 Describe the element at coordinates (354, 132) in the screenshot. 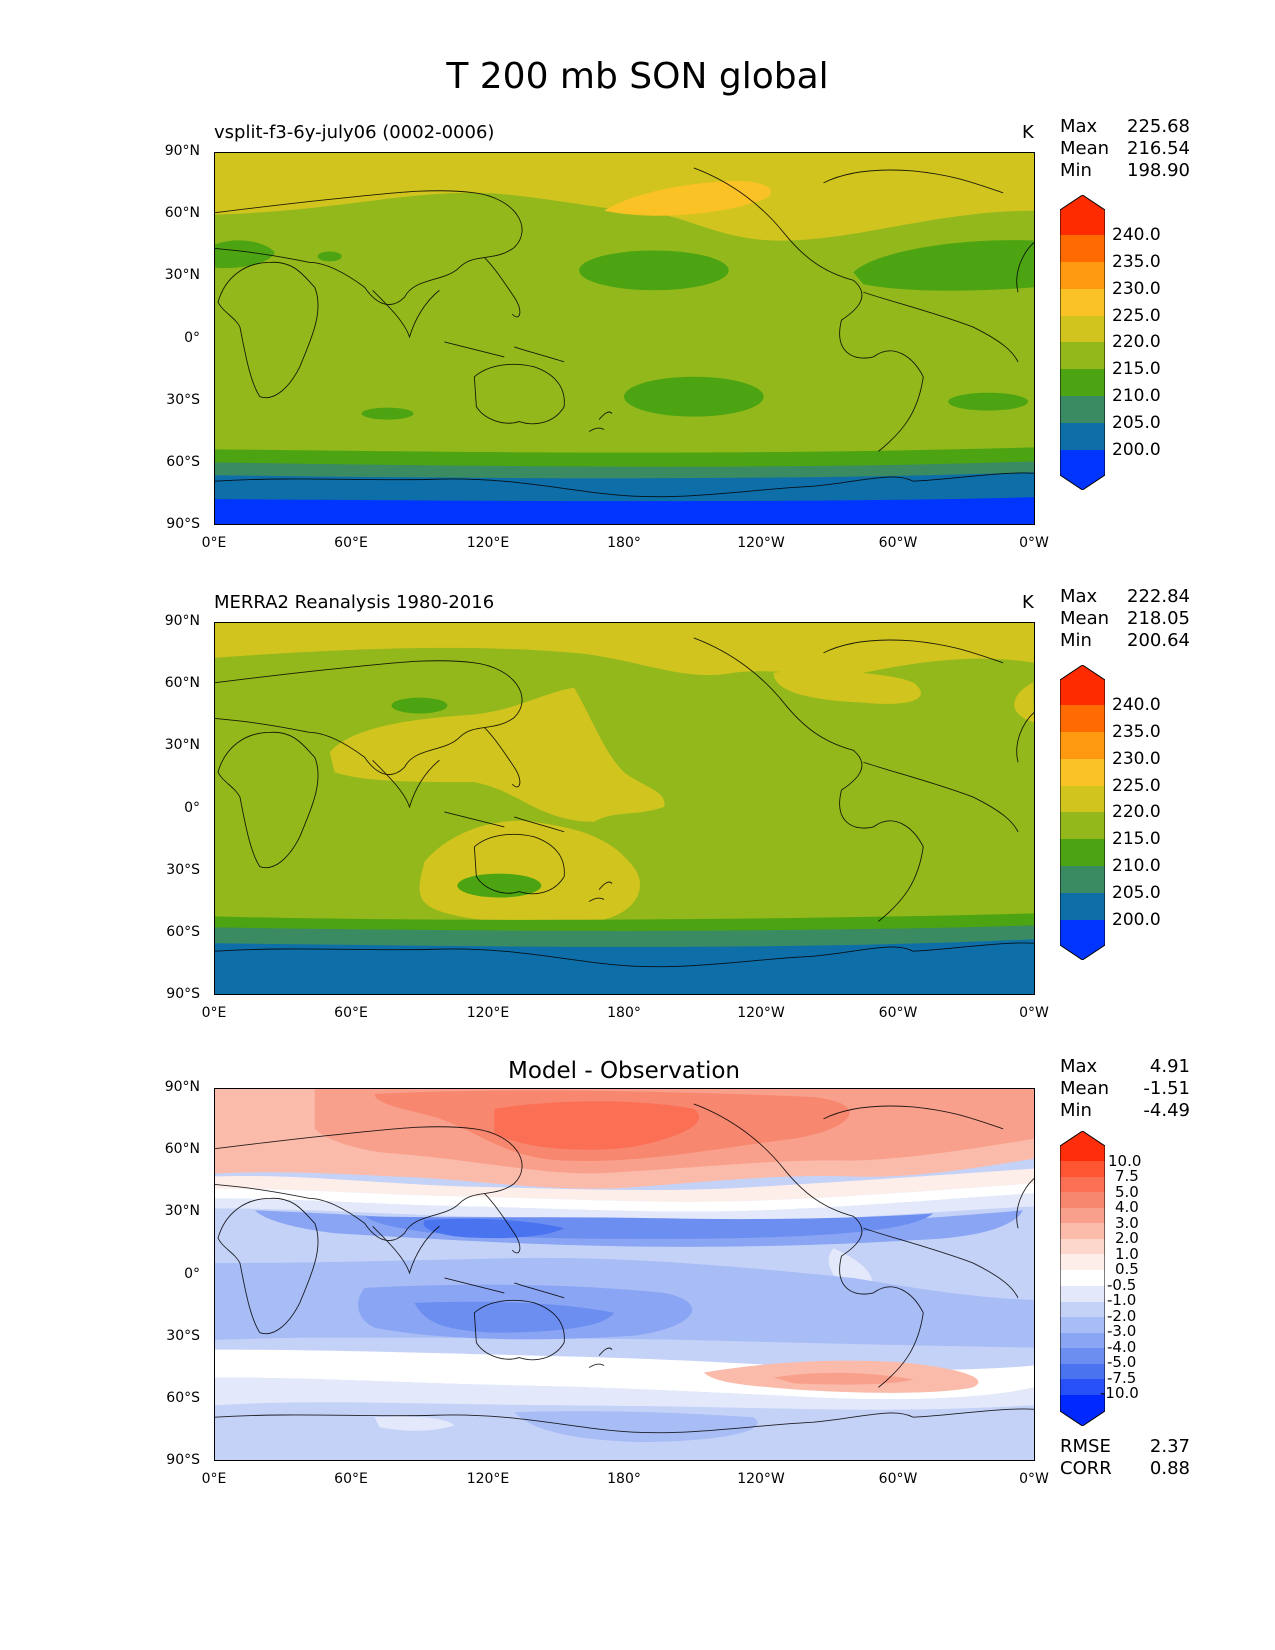

I see `panel-title: vsplit-f3-6y-july06 (0002-0006)` at that location.